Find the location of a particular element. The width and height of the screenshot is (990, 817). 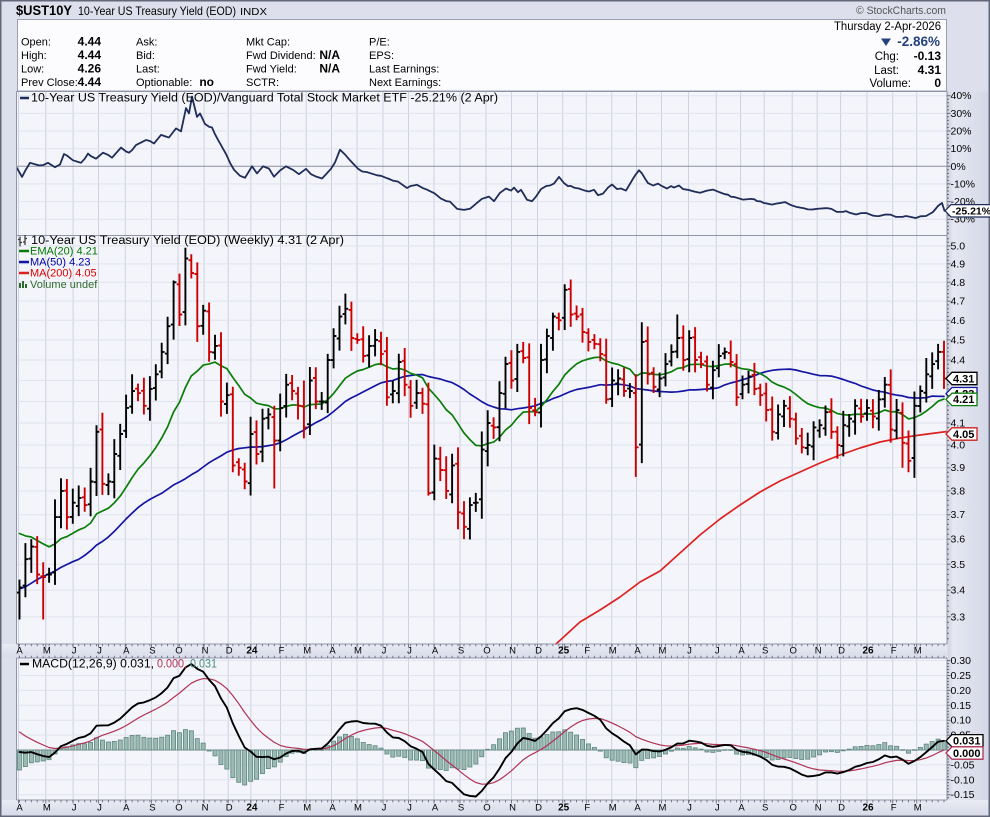

svg-text: 4.31 is located at coordinates (963, 379).